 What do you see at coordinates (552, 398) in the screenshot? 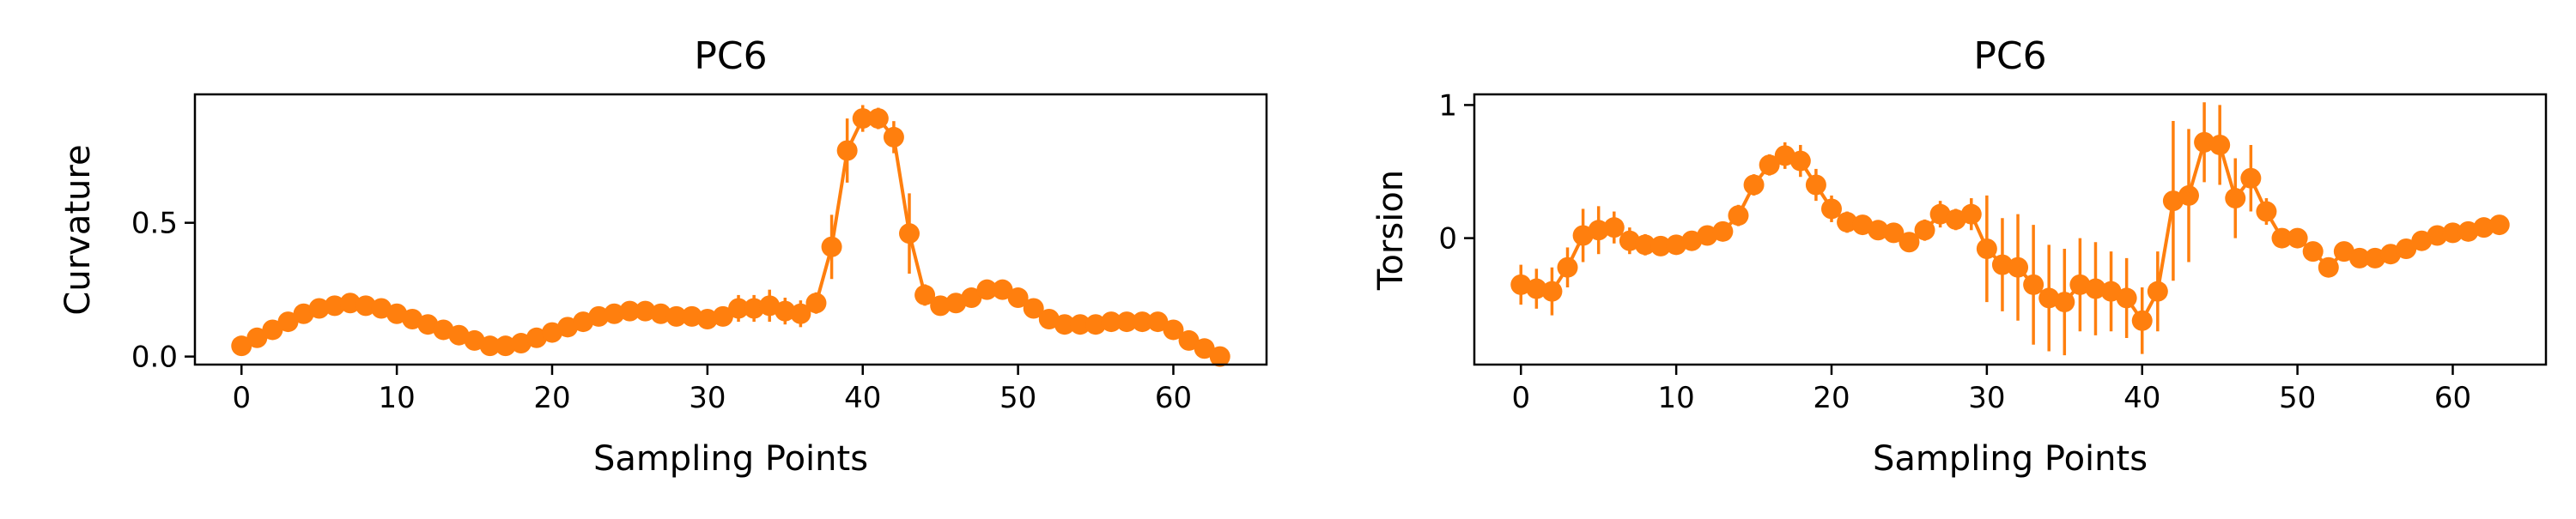
I see `curvature-x-tick-label: 20` at bounding box center [552, 398].